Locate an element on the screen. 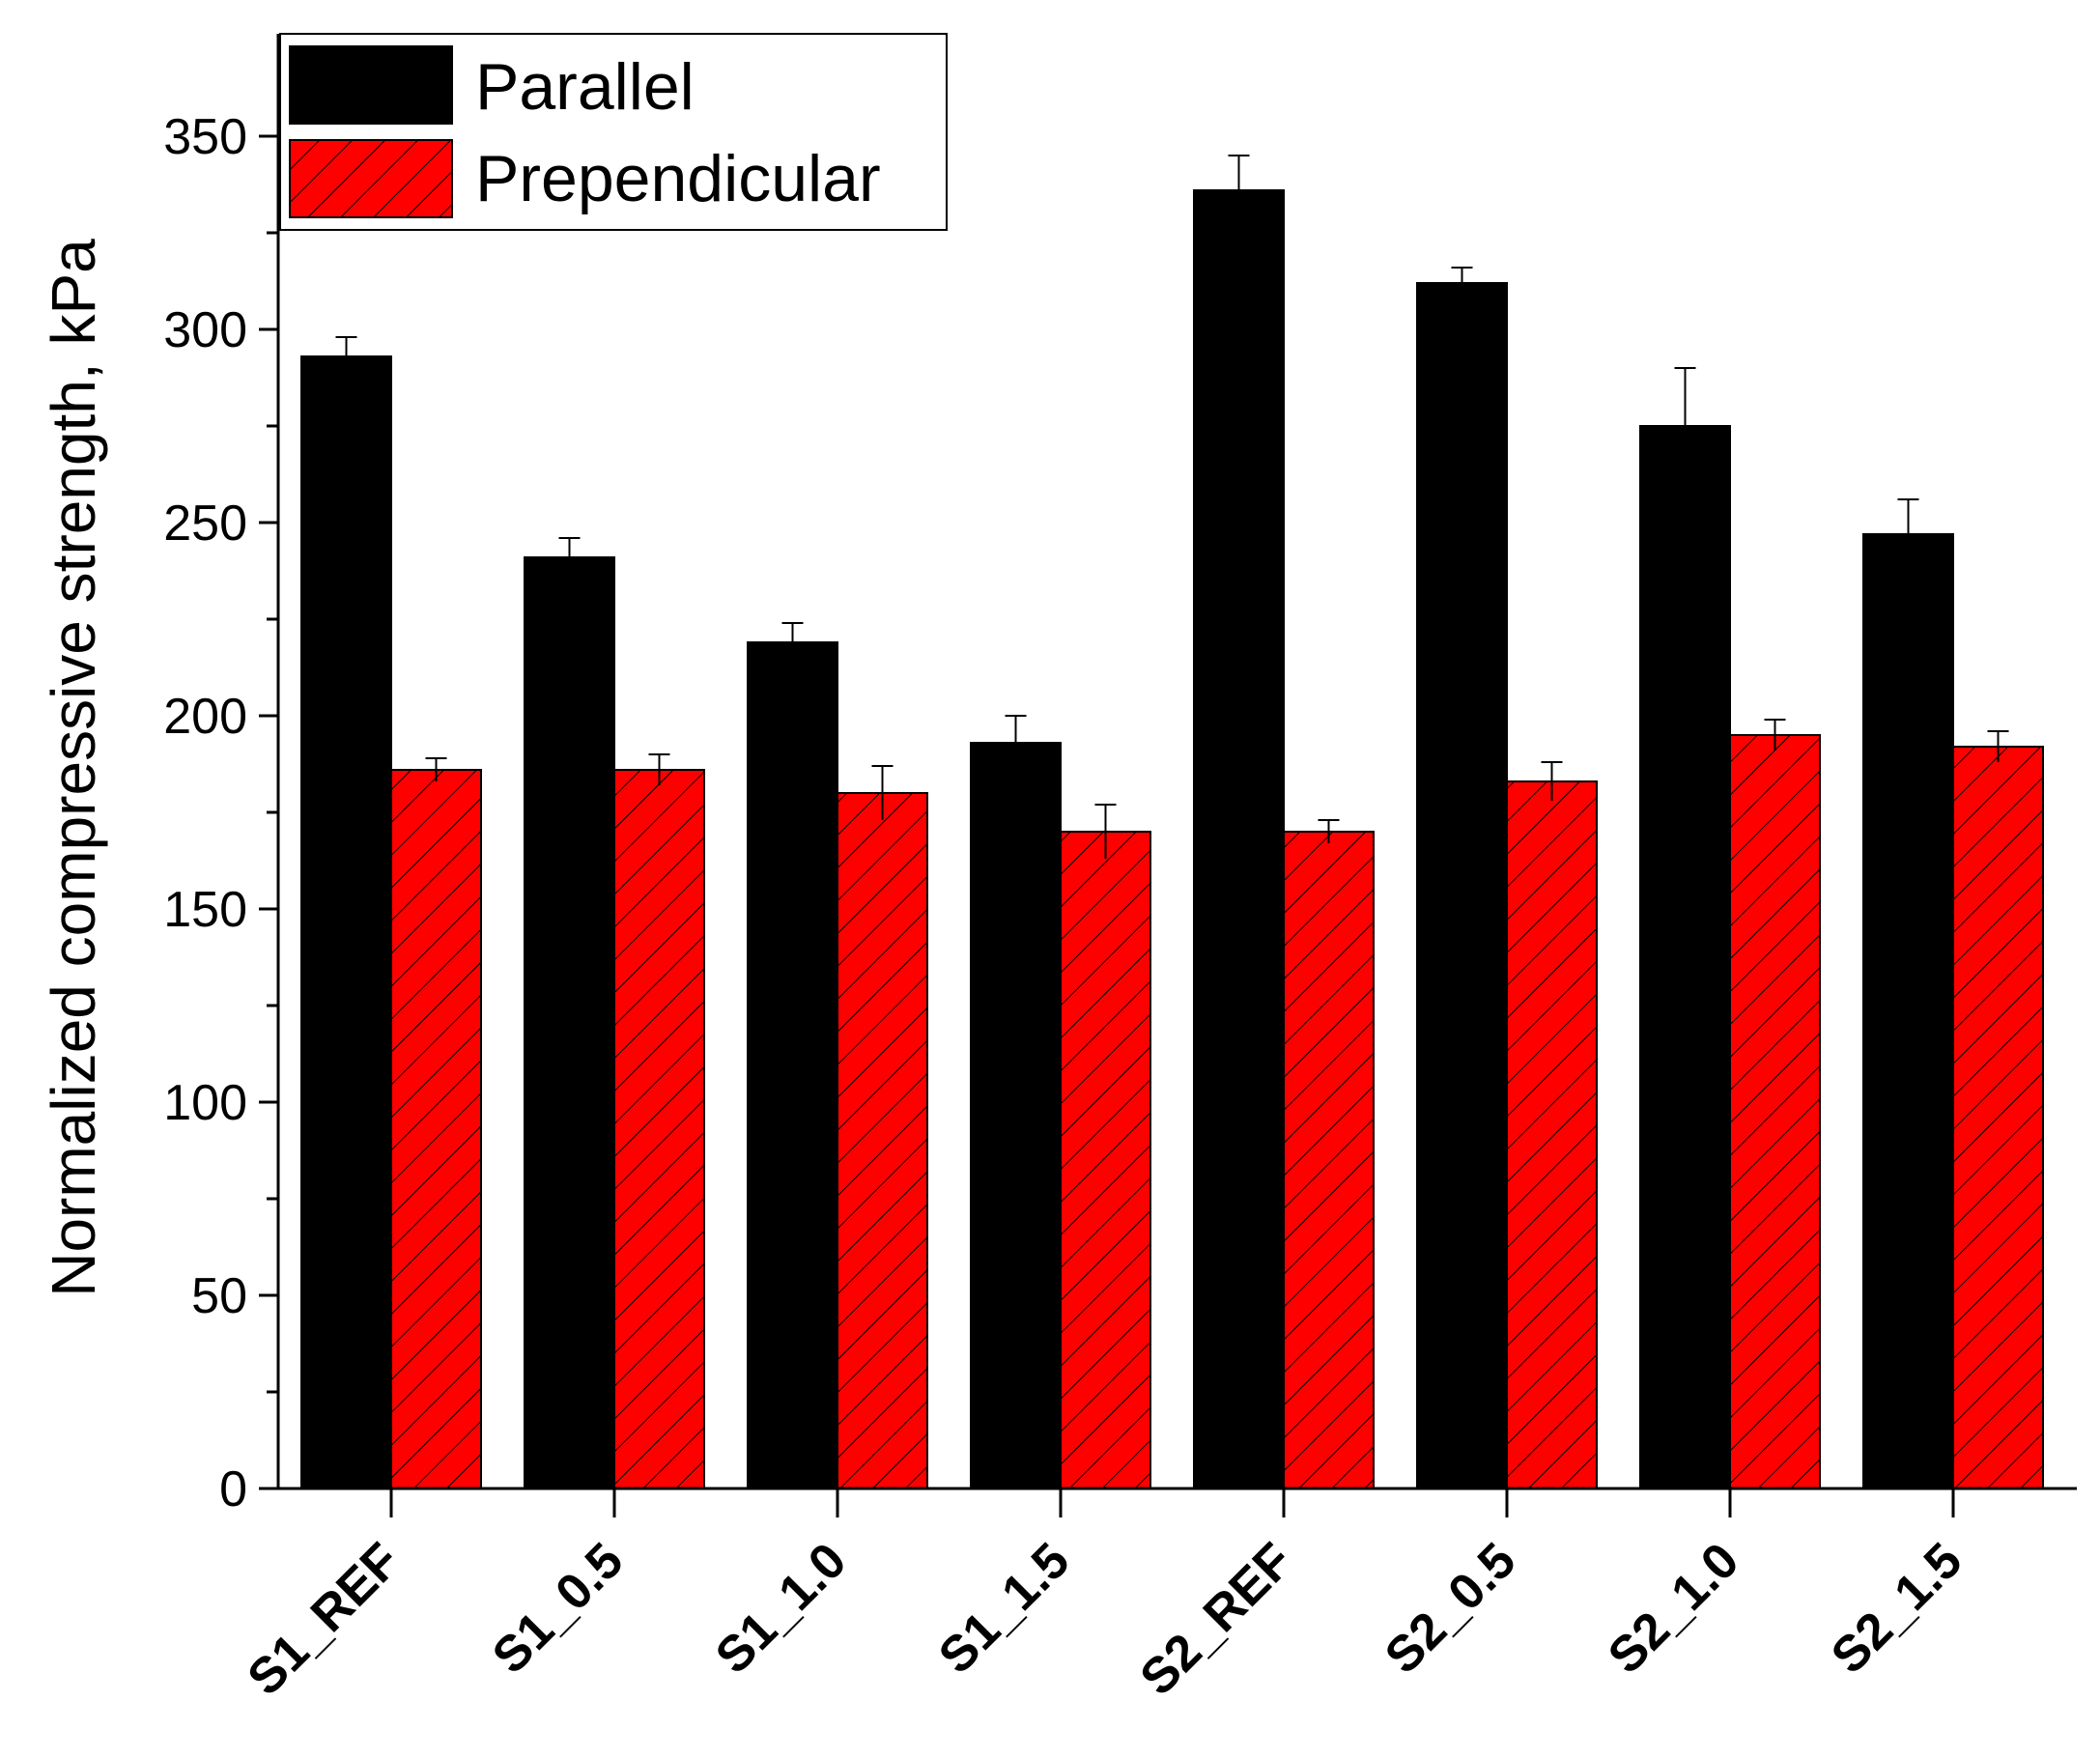 The image size is (2100, 1758). y-tick-label-200: 200 is located at coordinates (205, 717).